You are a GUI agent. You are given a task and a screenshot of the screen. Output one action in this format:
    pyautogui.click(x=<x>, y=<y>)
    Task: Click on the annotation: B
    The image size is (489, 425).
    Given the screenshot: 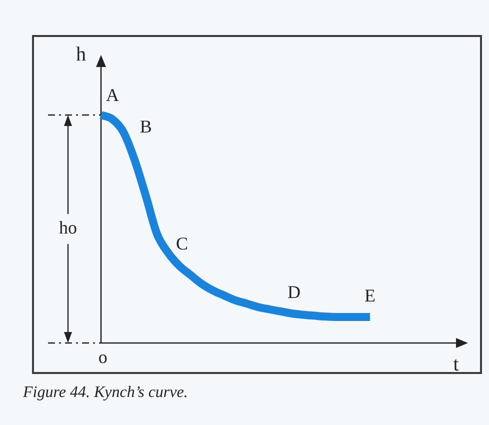 What is the action you would take?
    pyautogui.click(x=146, y=126)
    